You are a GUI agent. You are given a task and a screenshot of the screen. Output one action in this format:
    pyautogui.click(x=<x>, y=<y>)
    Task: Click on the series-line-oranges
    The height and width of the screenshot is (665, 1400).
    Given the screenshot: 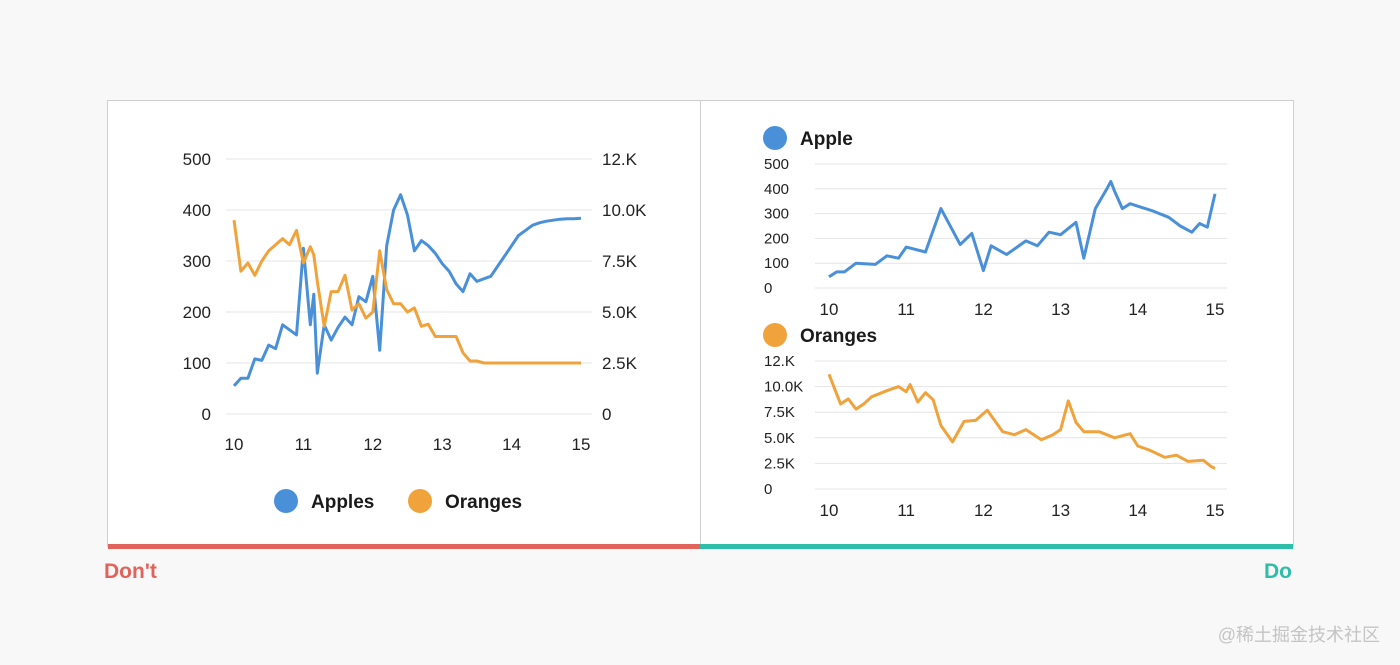 What is the action you would take?
    pyautogui.click(x=406, y=292)
    